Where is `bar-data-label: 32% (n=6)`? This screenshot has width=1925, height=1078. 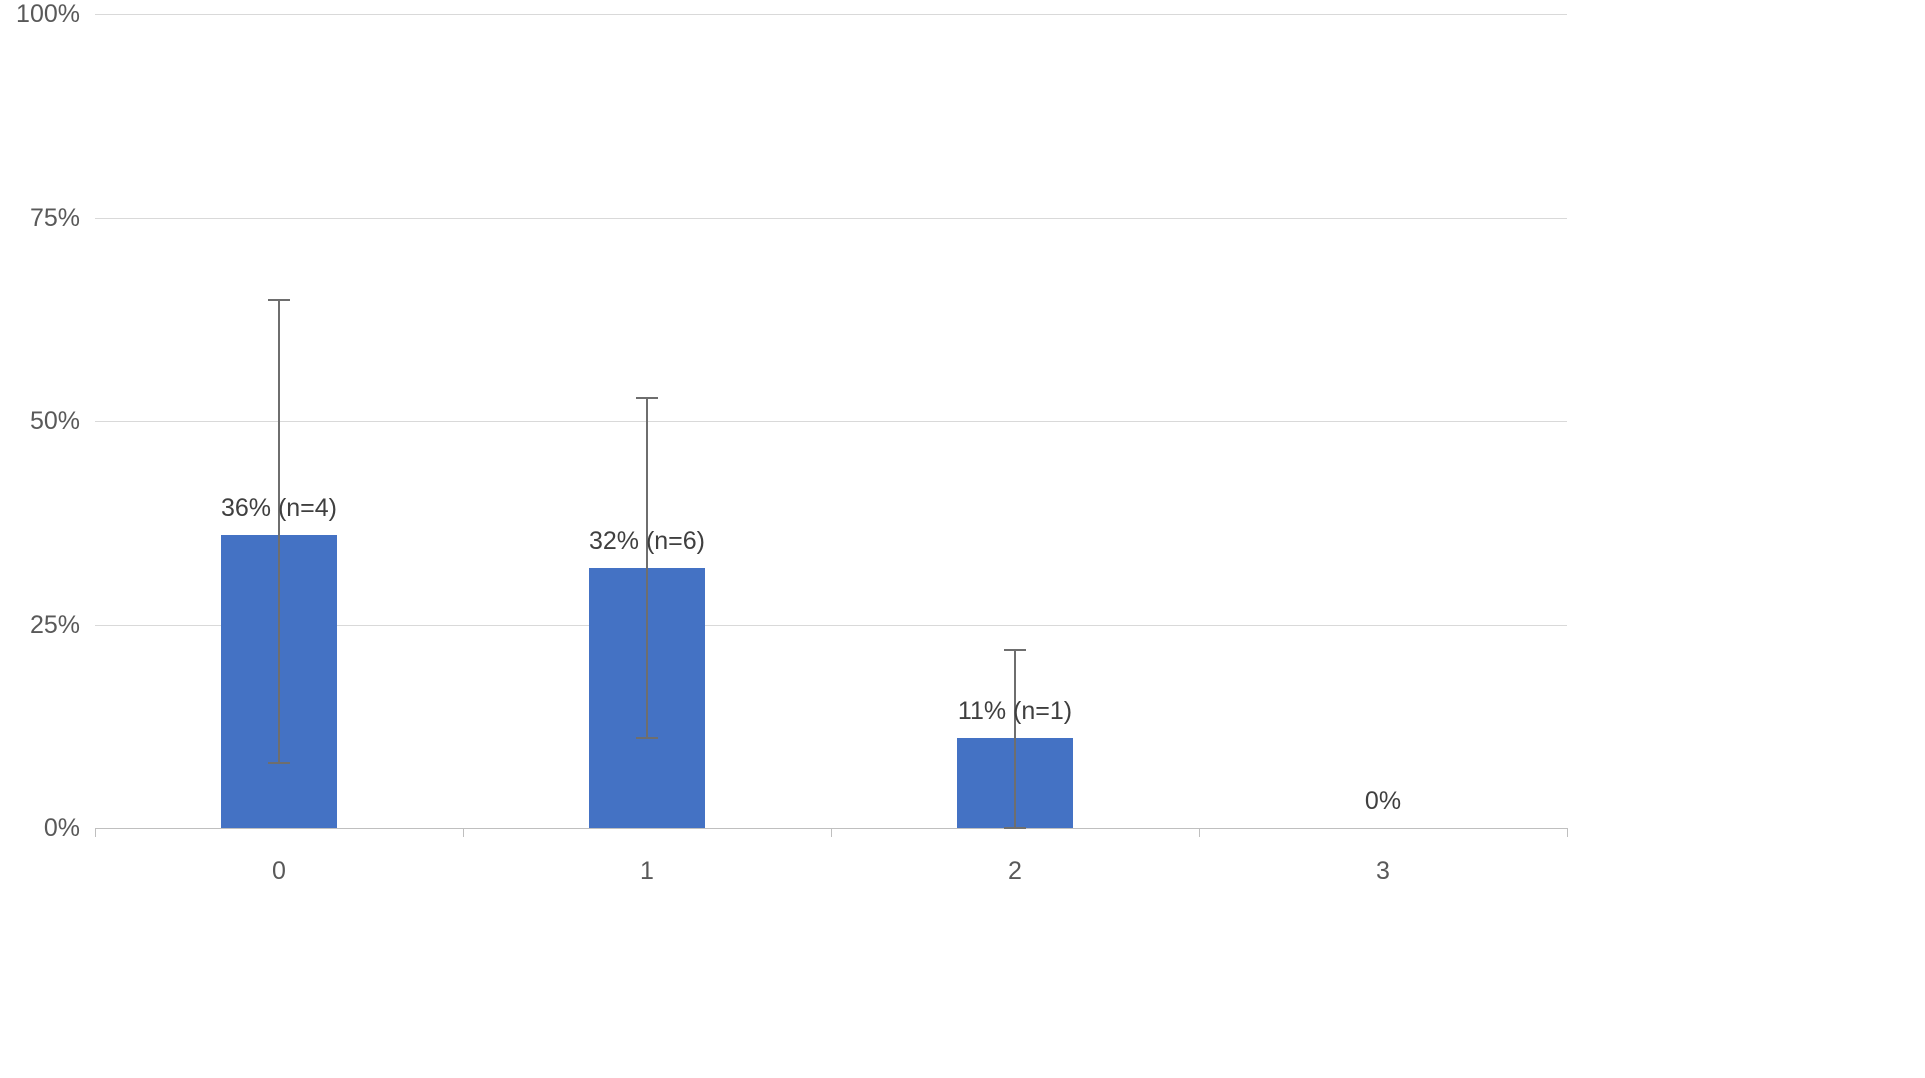
bar-data-label: 32% (n=6) is located at coordinates (647, 541).